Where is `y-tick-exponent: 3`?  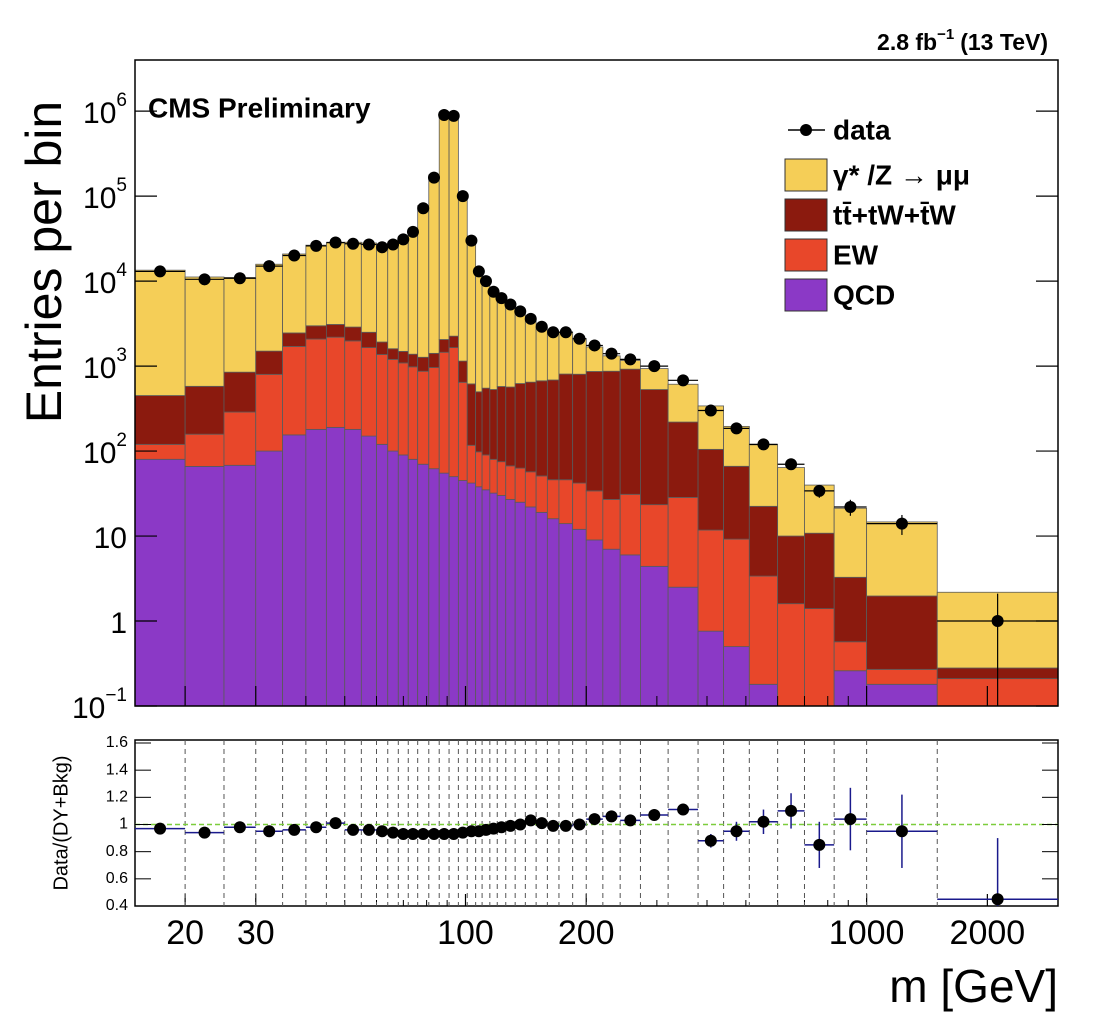 y-tick-exponent: 3 is located at coordinates (121, 355).